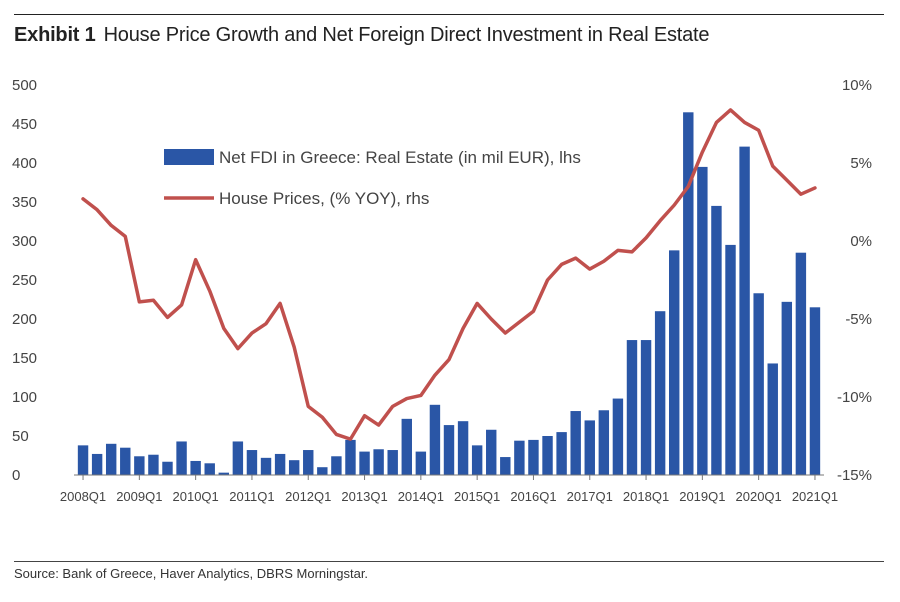 The width and height of the screenshot is (900, 602). What do you see at coordinates (477, 496) in the screenshot?
I see `x-tick-label: 2015Q1` at bounding box center [477, 496].